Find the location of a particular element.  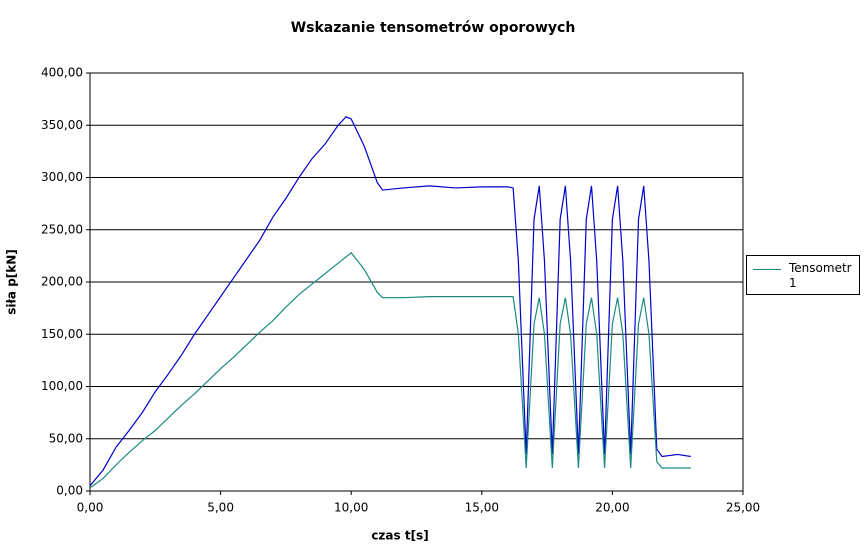

y-tick-label: 50,00 is located at coordinates (66, 438).